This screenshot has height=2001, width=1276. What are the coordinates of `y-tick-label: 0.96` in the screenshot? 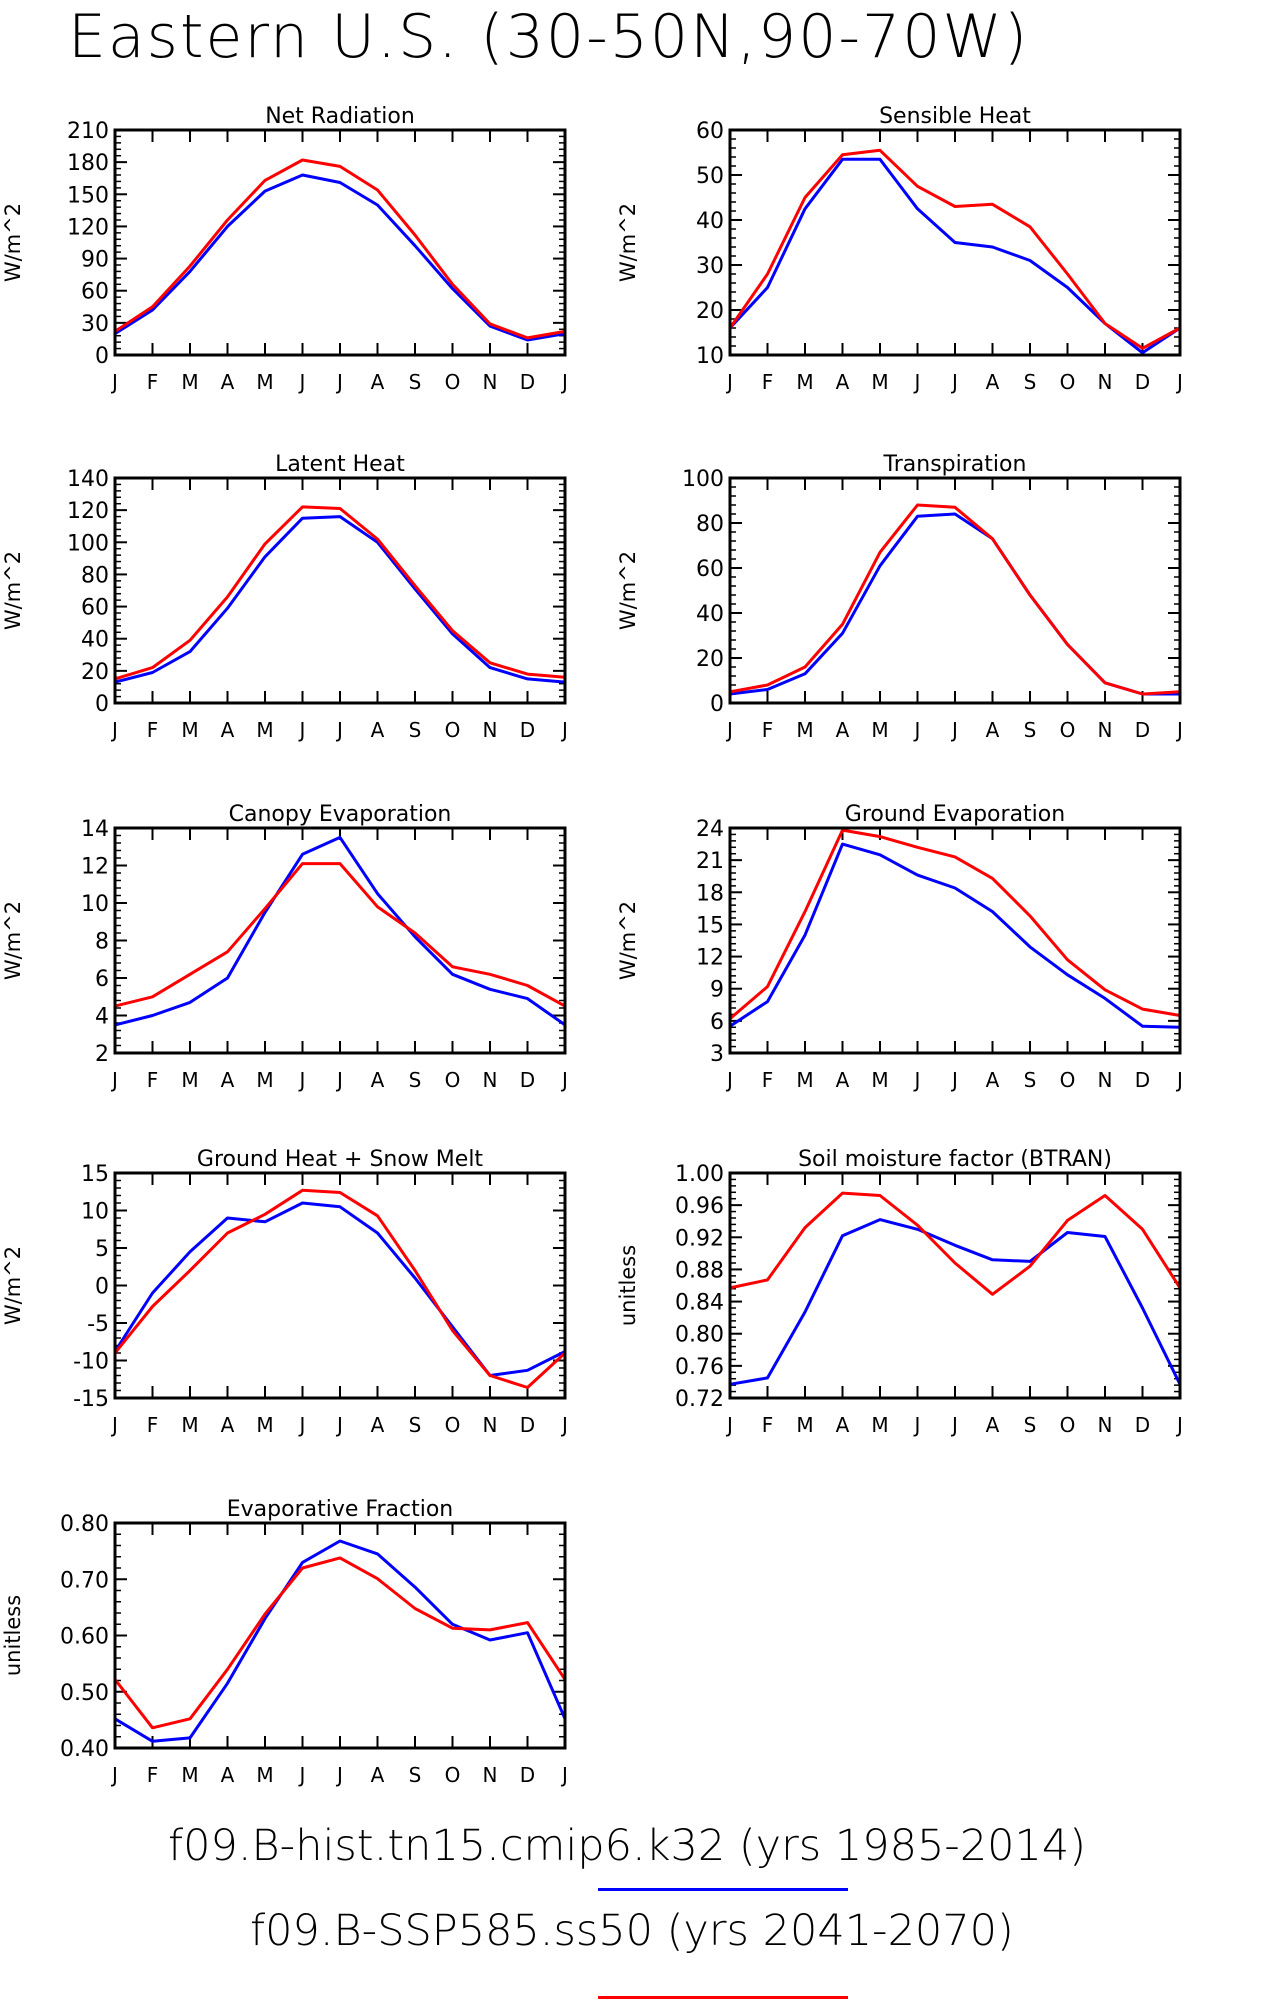 It's located at (699, 1206).